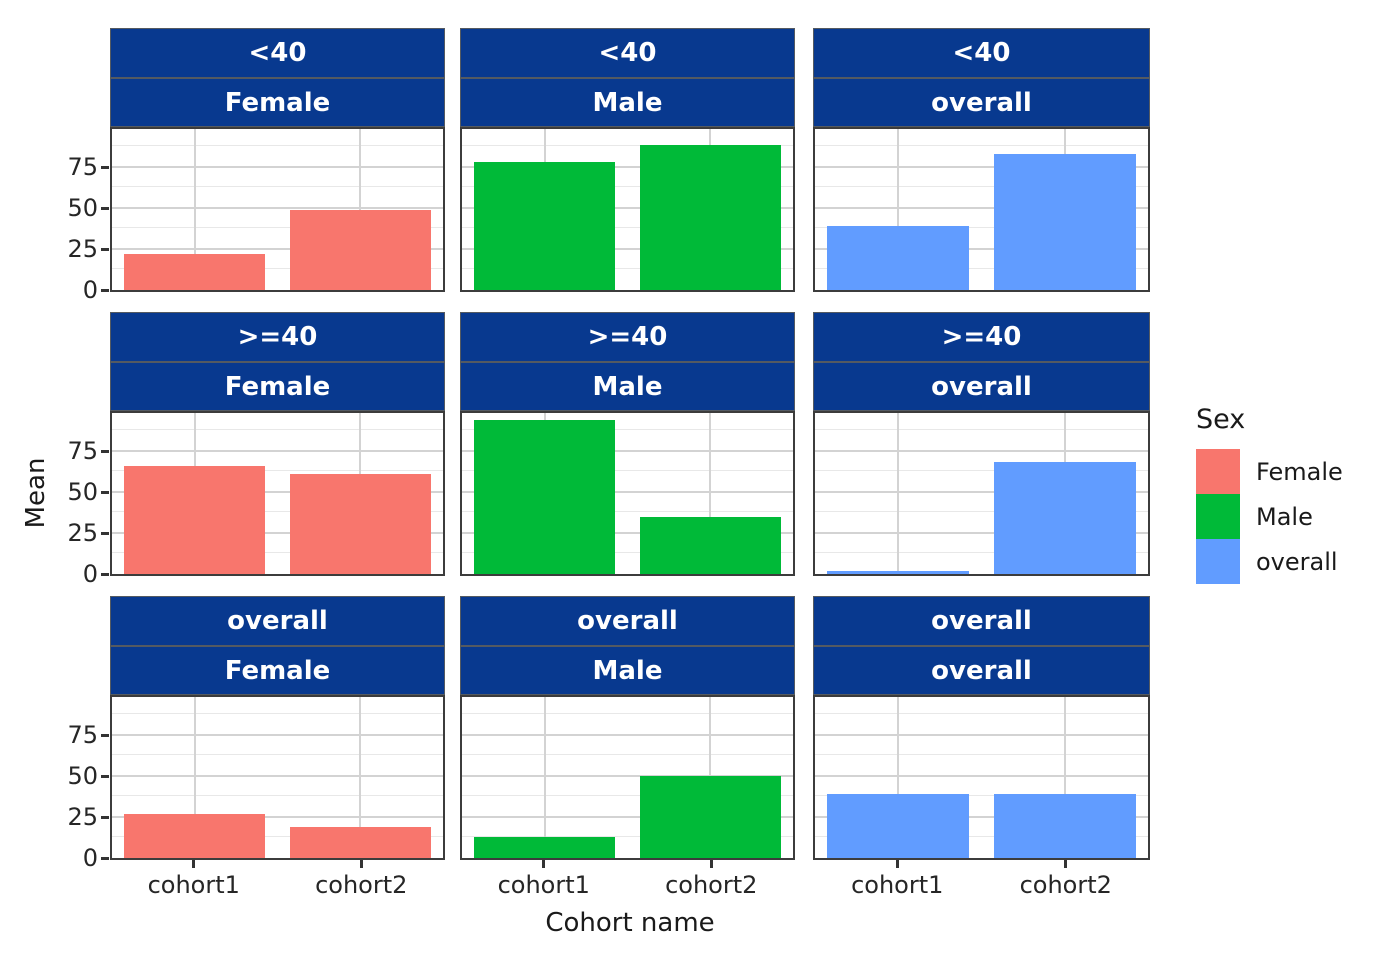 Image resolution: width=1382 pixels, height=960 pixels. Describe the element at coordinates (1284, 516) in the screenshot. I see `legend-label: Male` at that location.